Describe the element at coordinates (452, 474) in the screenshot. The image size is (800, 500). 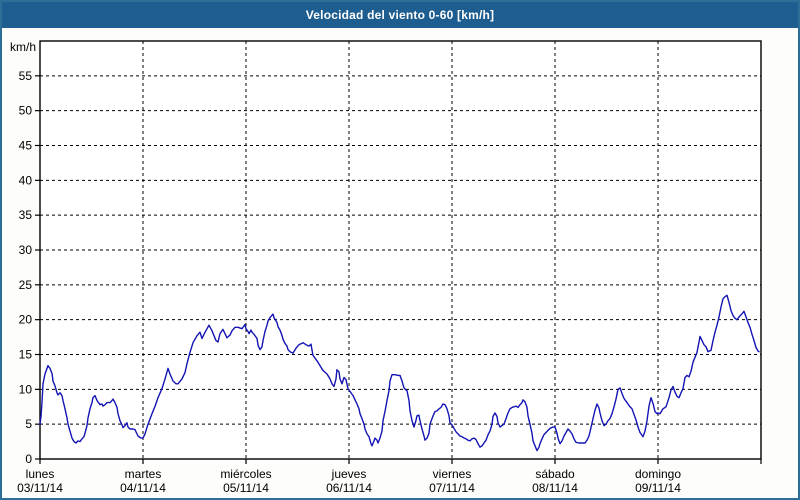
I see `x-tick-day-label-4: viernes` at that location.